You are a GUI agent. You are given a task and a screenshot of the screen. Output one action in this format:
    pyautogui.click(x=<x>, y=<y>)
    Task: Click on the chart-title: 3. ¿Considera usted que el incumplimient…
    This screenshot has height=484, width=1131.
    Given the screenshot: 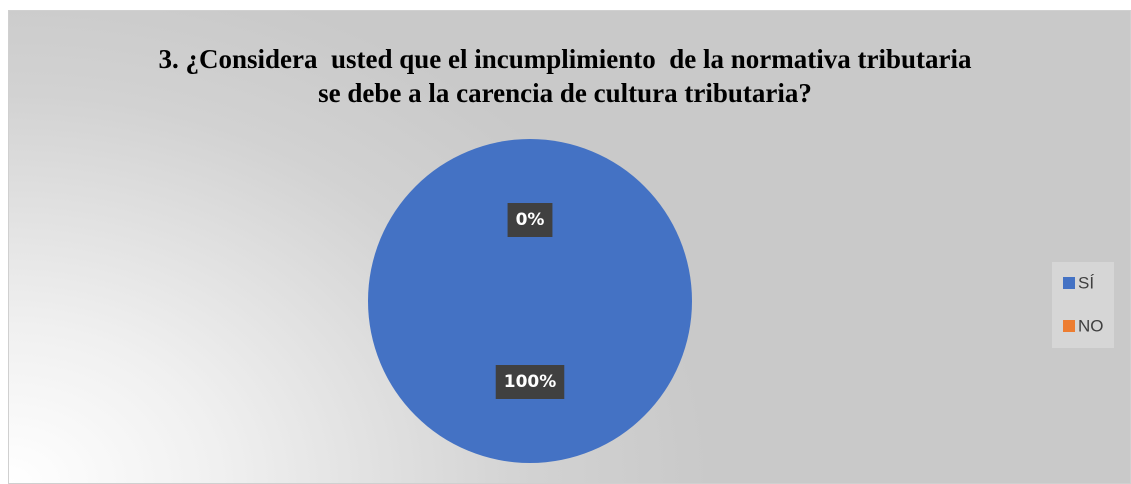 What is the action you would take?
    pyautogui.click(x=571, y=76)
    